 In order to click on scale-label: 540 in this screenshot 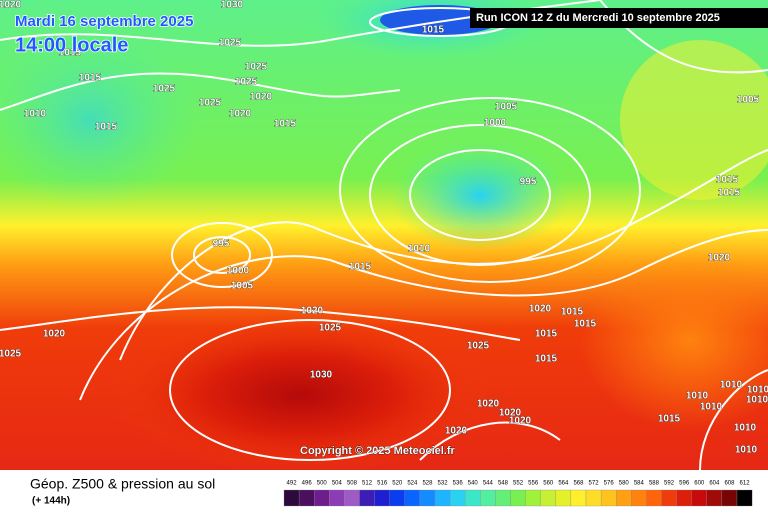, I will do `click(473, 484)`.